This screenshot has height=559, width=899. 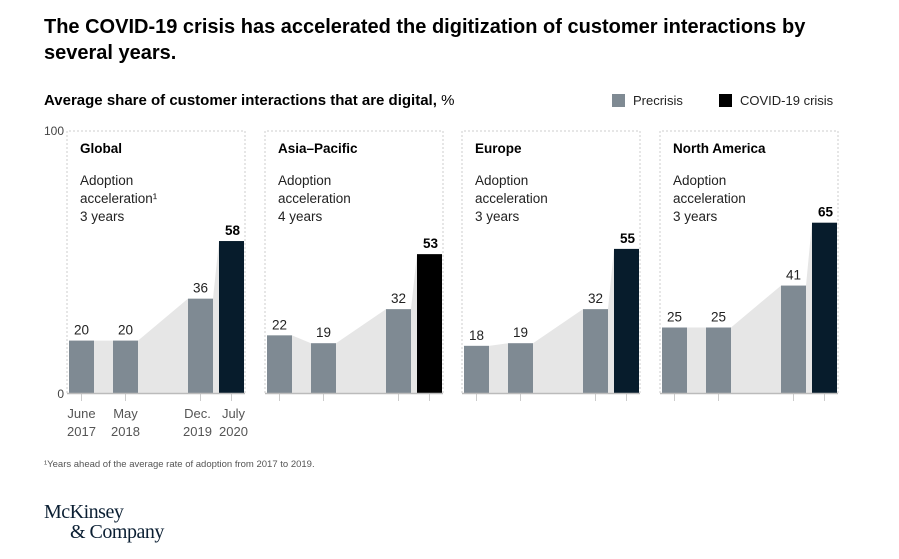 What do you see at coordinates (233, 431) in the screenshot?
I see `x-tick-label: 2020` at bounding box center [233, 431].